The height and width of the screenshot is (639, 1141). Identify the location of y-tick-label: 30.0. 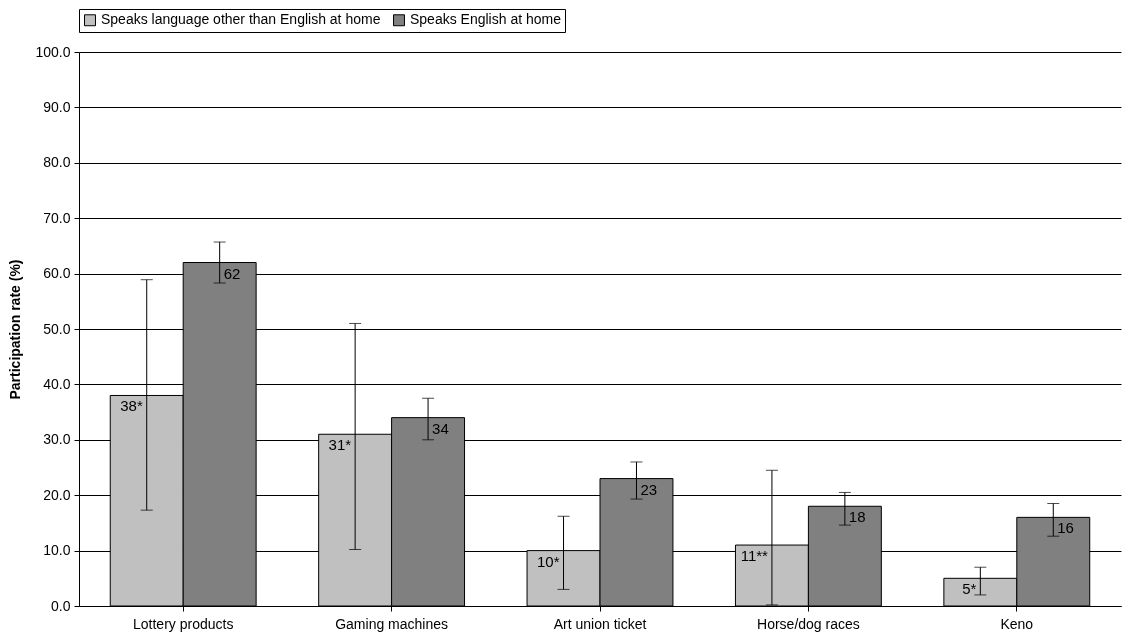
(57, 439).